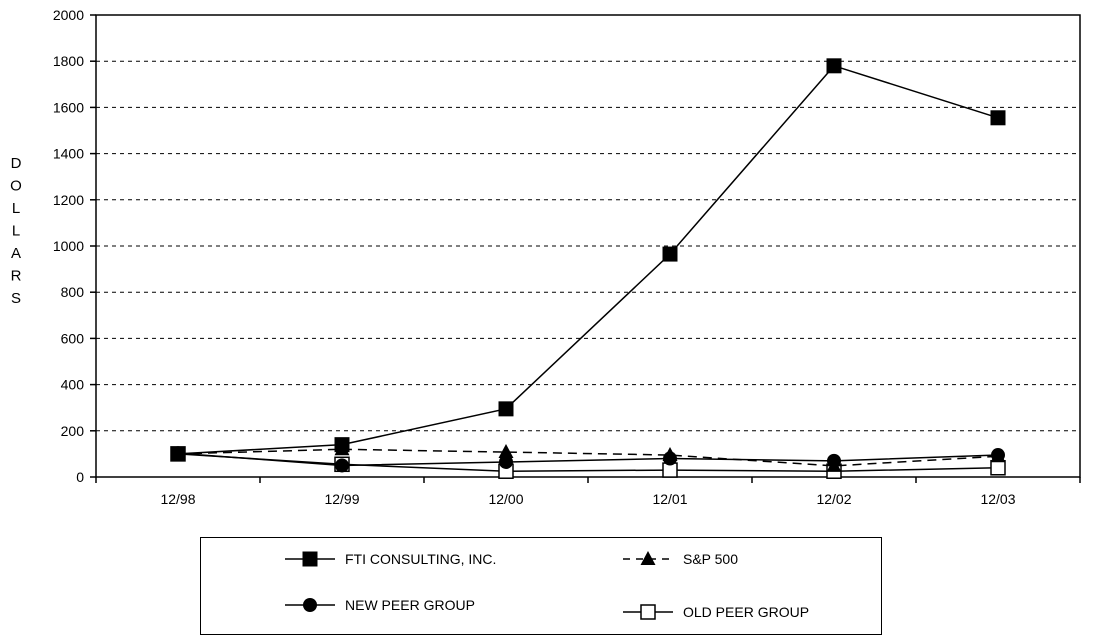 Image resolution: width=1096 pixels, height=639 pixels. What do you see at coordinates (73, 338) in the screenshot?
I see `y-tick-label: 600` at bounding box center [73, 338].